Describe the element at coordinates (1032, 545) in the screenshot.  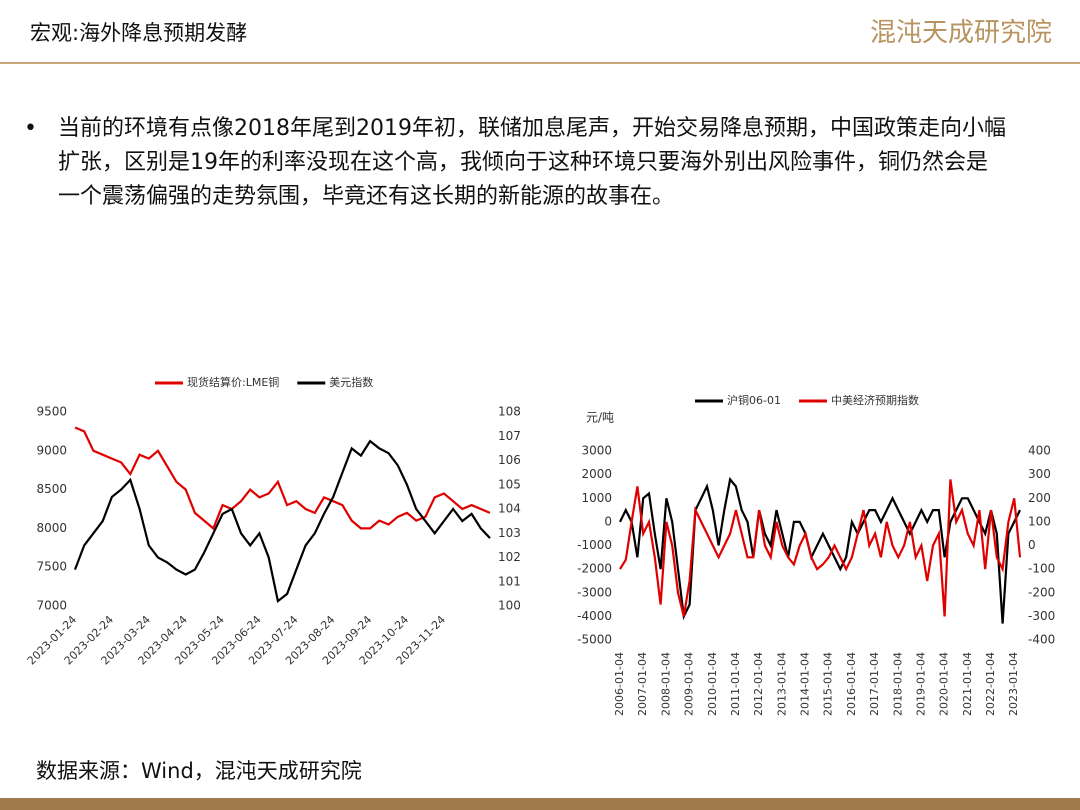
I see `y2-tick-label: 0` at that location.